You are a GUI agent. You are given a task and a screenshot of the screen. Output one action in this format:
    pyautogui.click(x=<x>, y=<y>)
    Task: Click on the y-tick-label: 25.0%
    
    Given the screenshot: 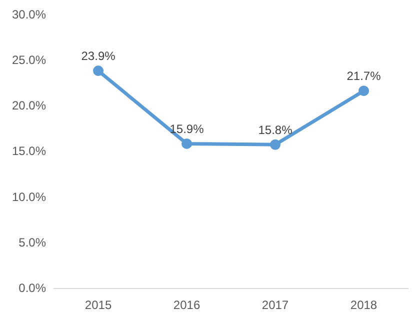 What is the action you would take?
    pyautogui.click(x=29, y=60)
    